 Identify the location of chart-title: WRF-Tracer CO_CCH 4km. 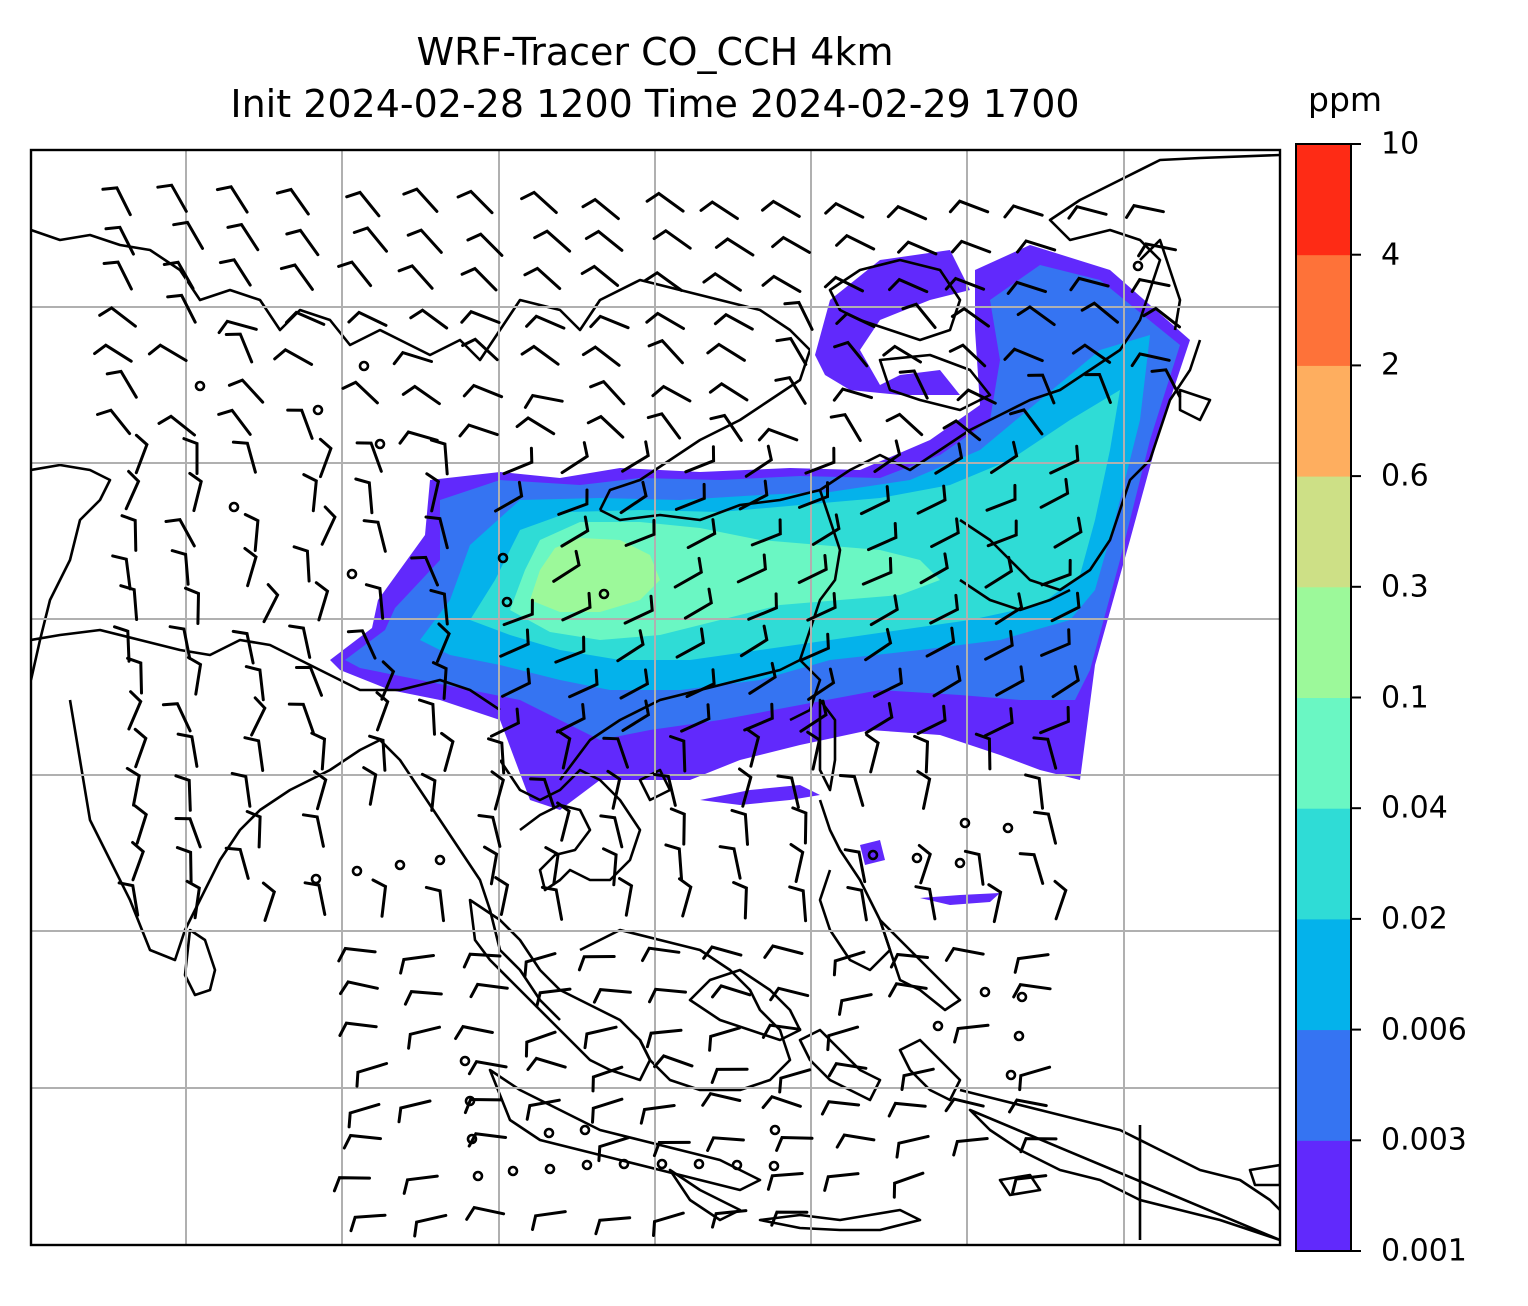
(655, 52).